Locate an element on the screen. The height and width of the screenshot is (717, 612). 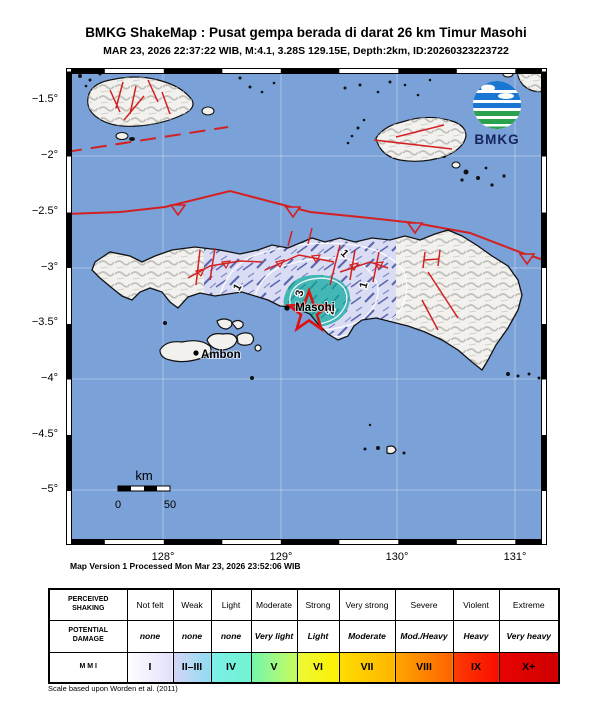
y-tick: −3° is located at coordinates (49, 267).